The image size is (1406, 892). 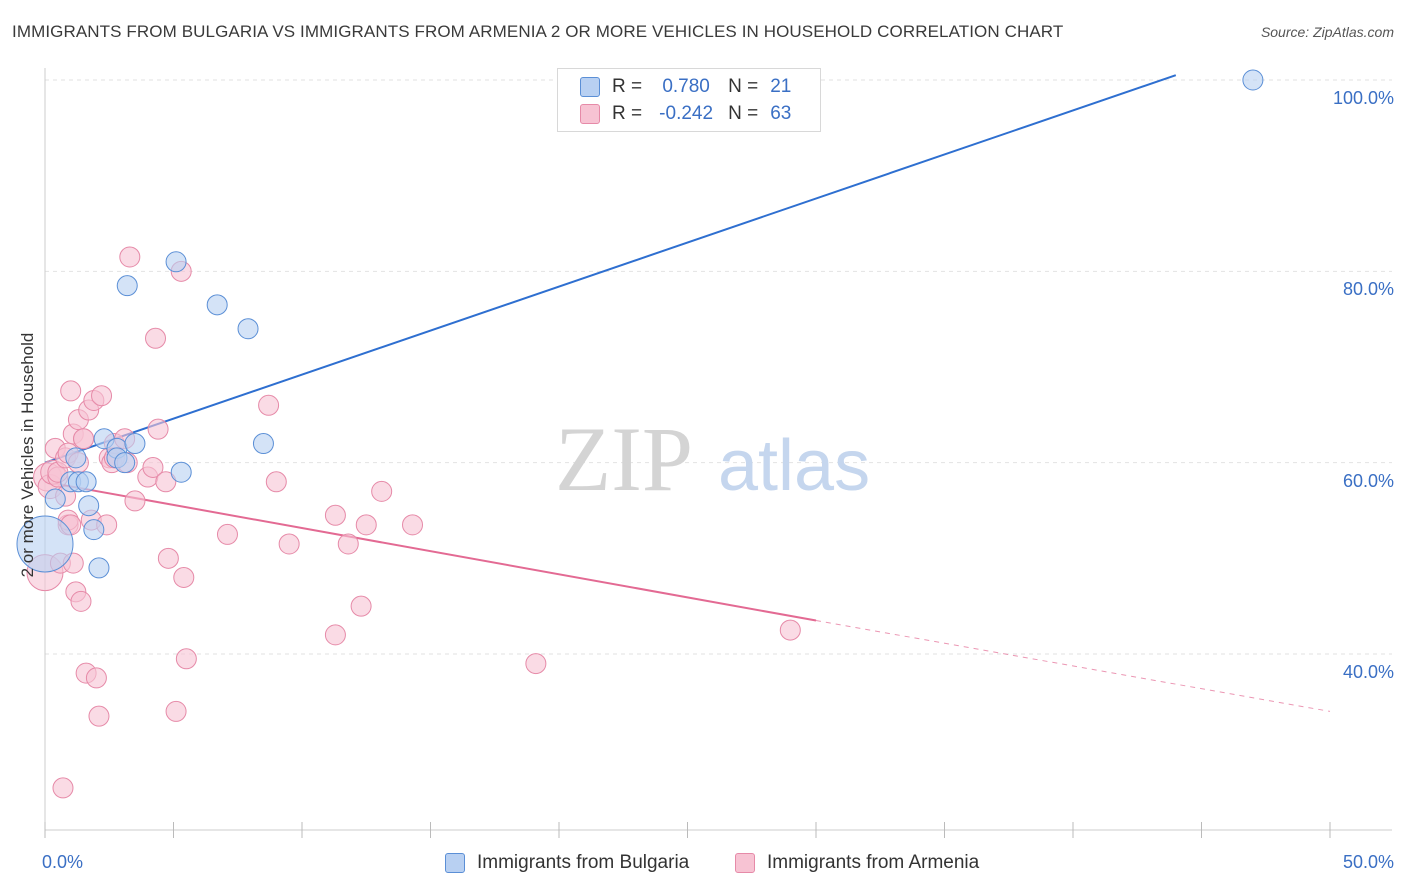 I want to click on y-tick-label-1: 60.0%, so click(x=1368, y=480).